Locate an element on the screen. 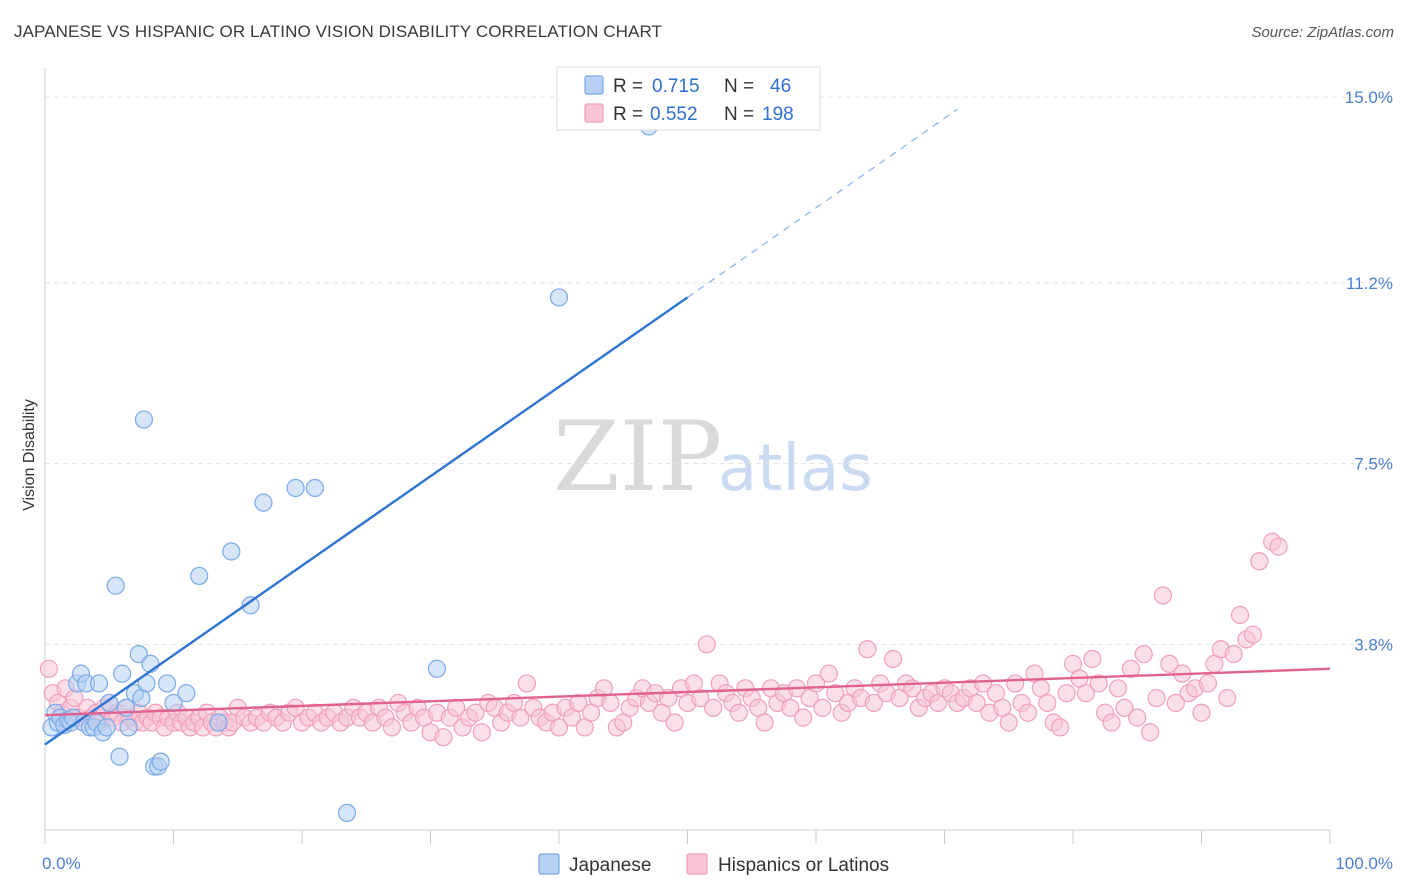 Image resolution: width=1406 pixels, height=892 pixels. legend-swatch-japanese is located at coordinates (594, 85).